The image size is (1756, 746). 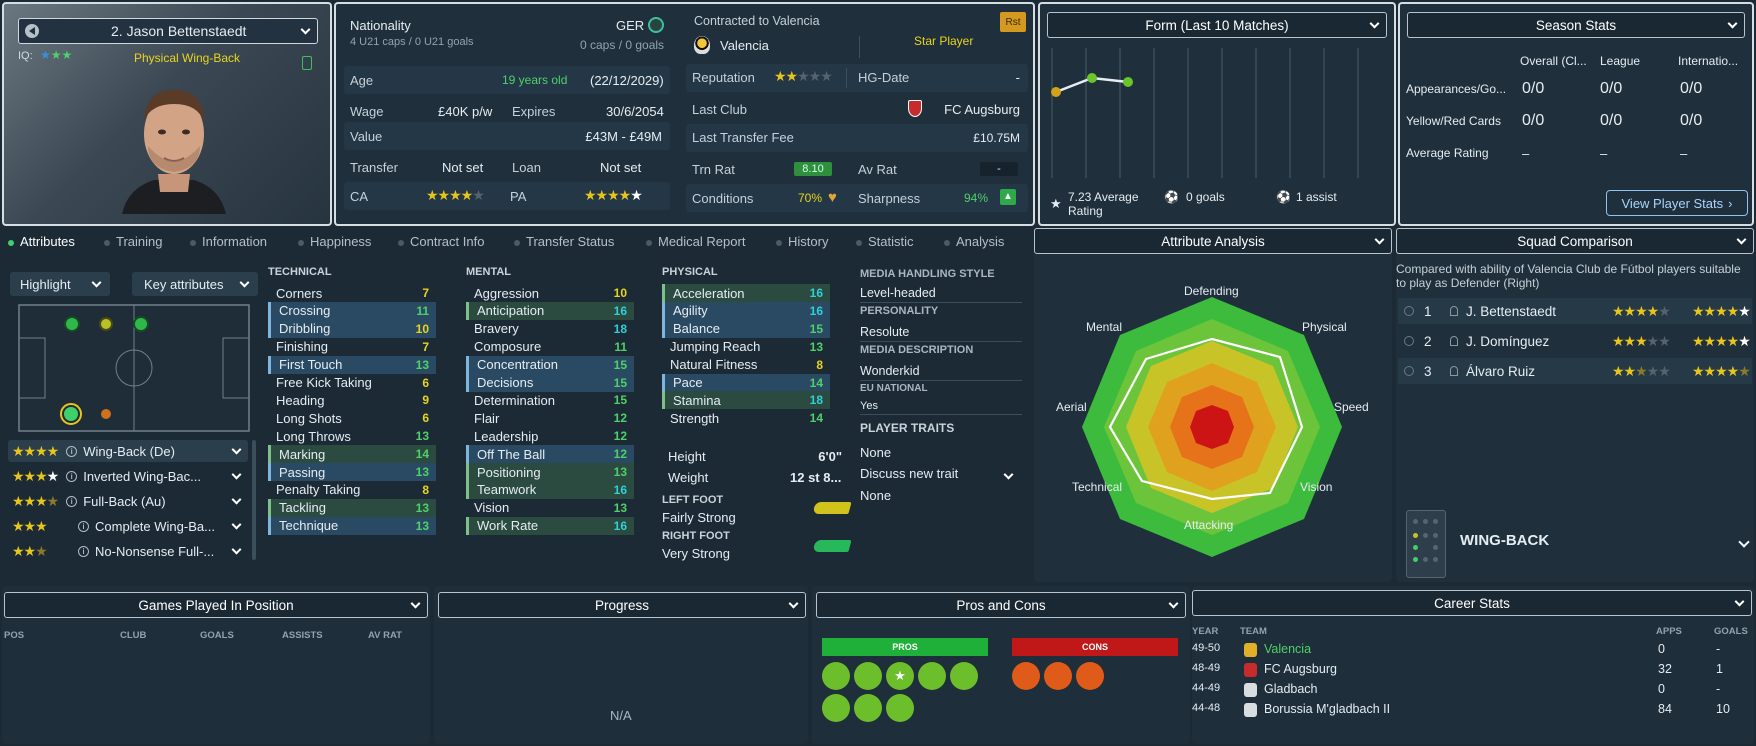 What do you see at coordinates (564, 241) in the screenshot?
I see `tab-transfer-status: Transfer Status` at bounding box center [564, 241].